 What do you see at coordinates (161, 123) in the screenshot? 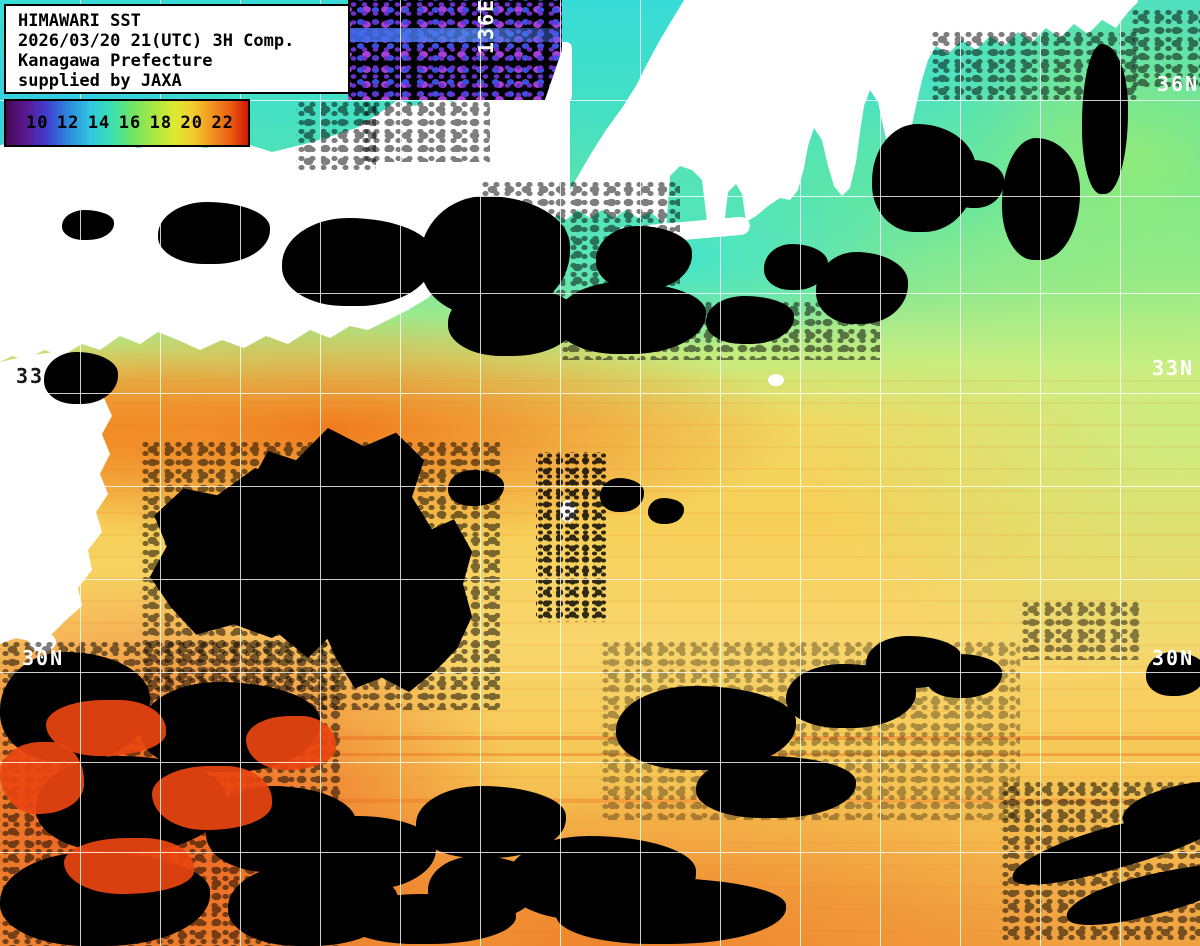
I see `colorbar-tick: 18` at bounding box center [161, 123].